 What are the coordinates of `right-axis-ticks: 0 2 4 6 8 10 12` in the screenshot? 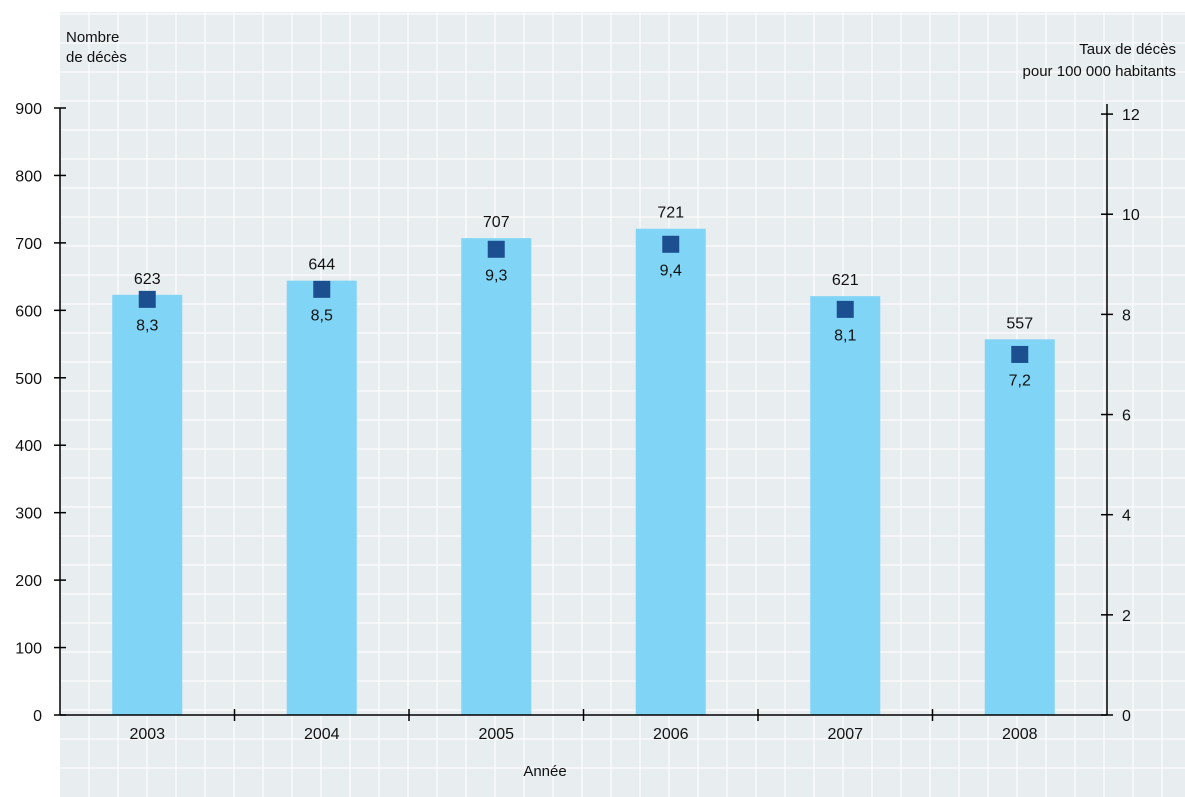 It's located at (1120, 416).